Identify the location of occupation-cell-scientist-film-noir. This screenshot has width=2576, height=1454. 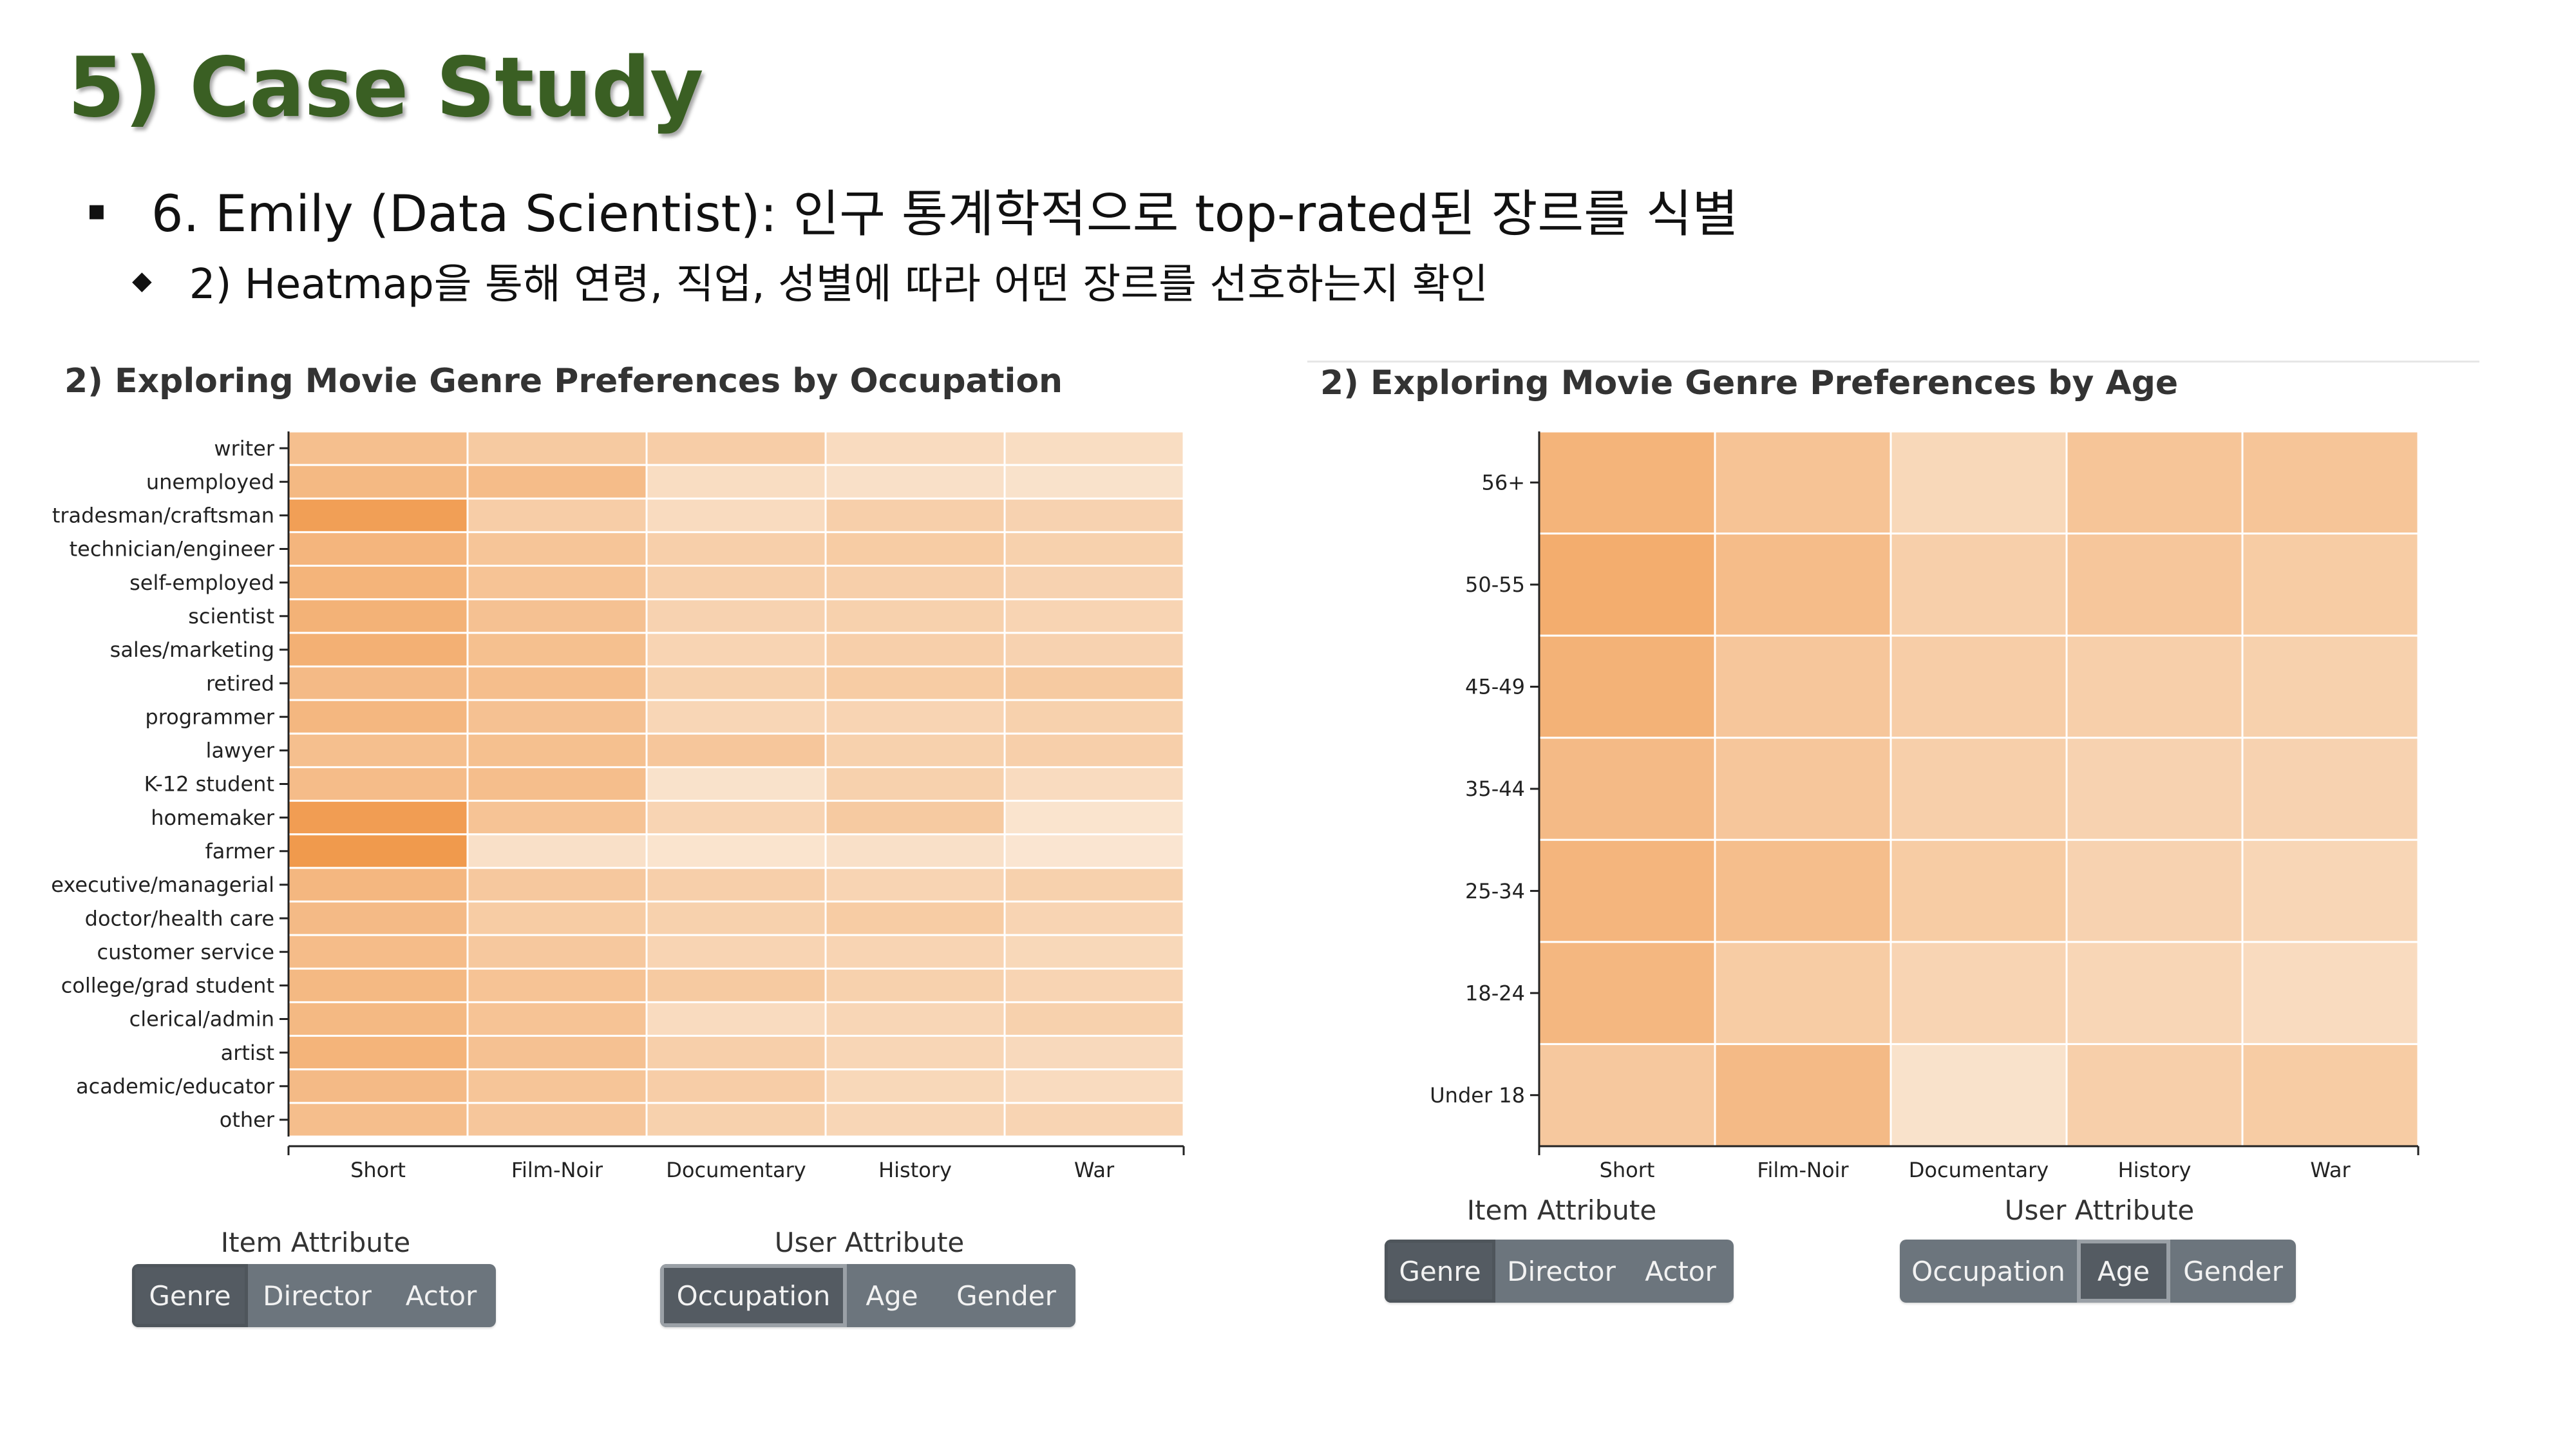
(557, 616).